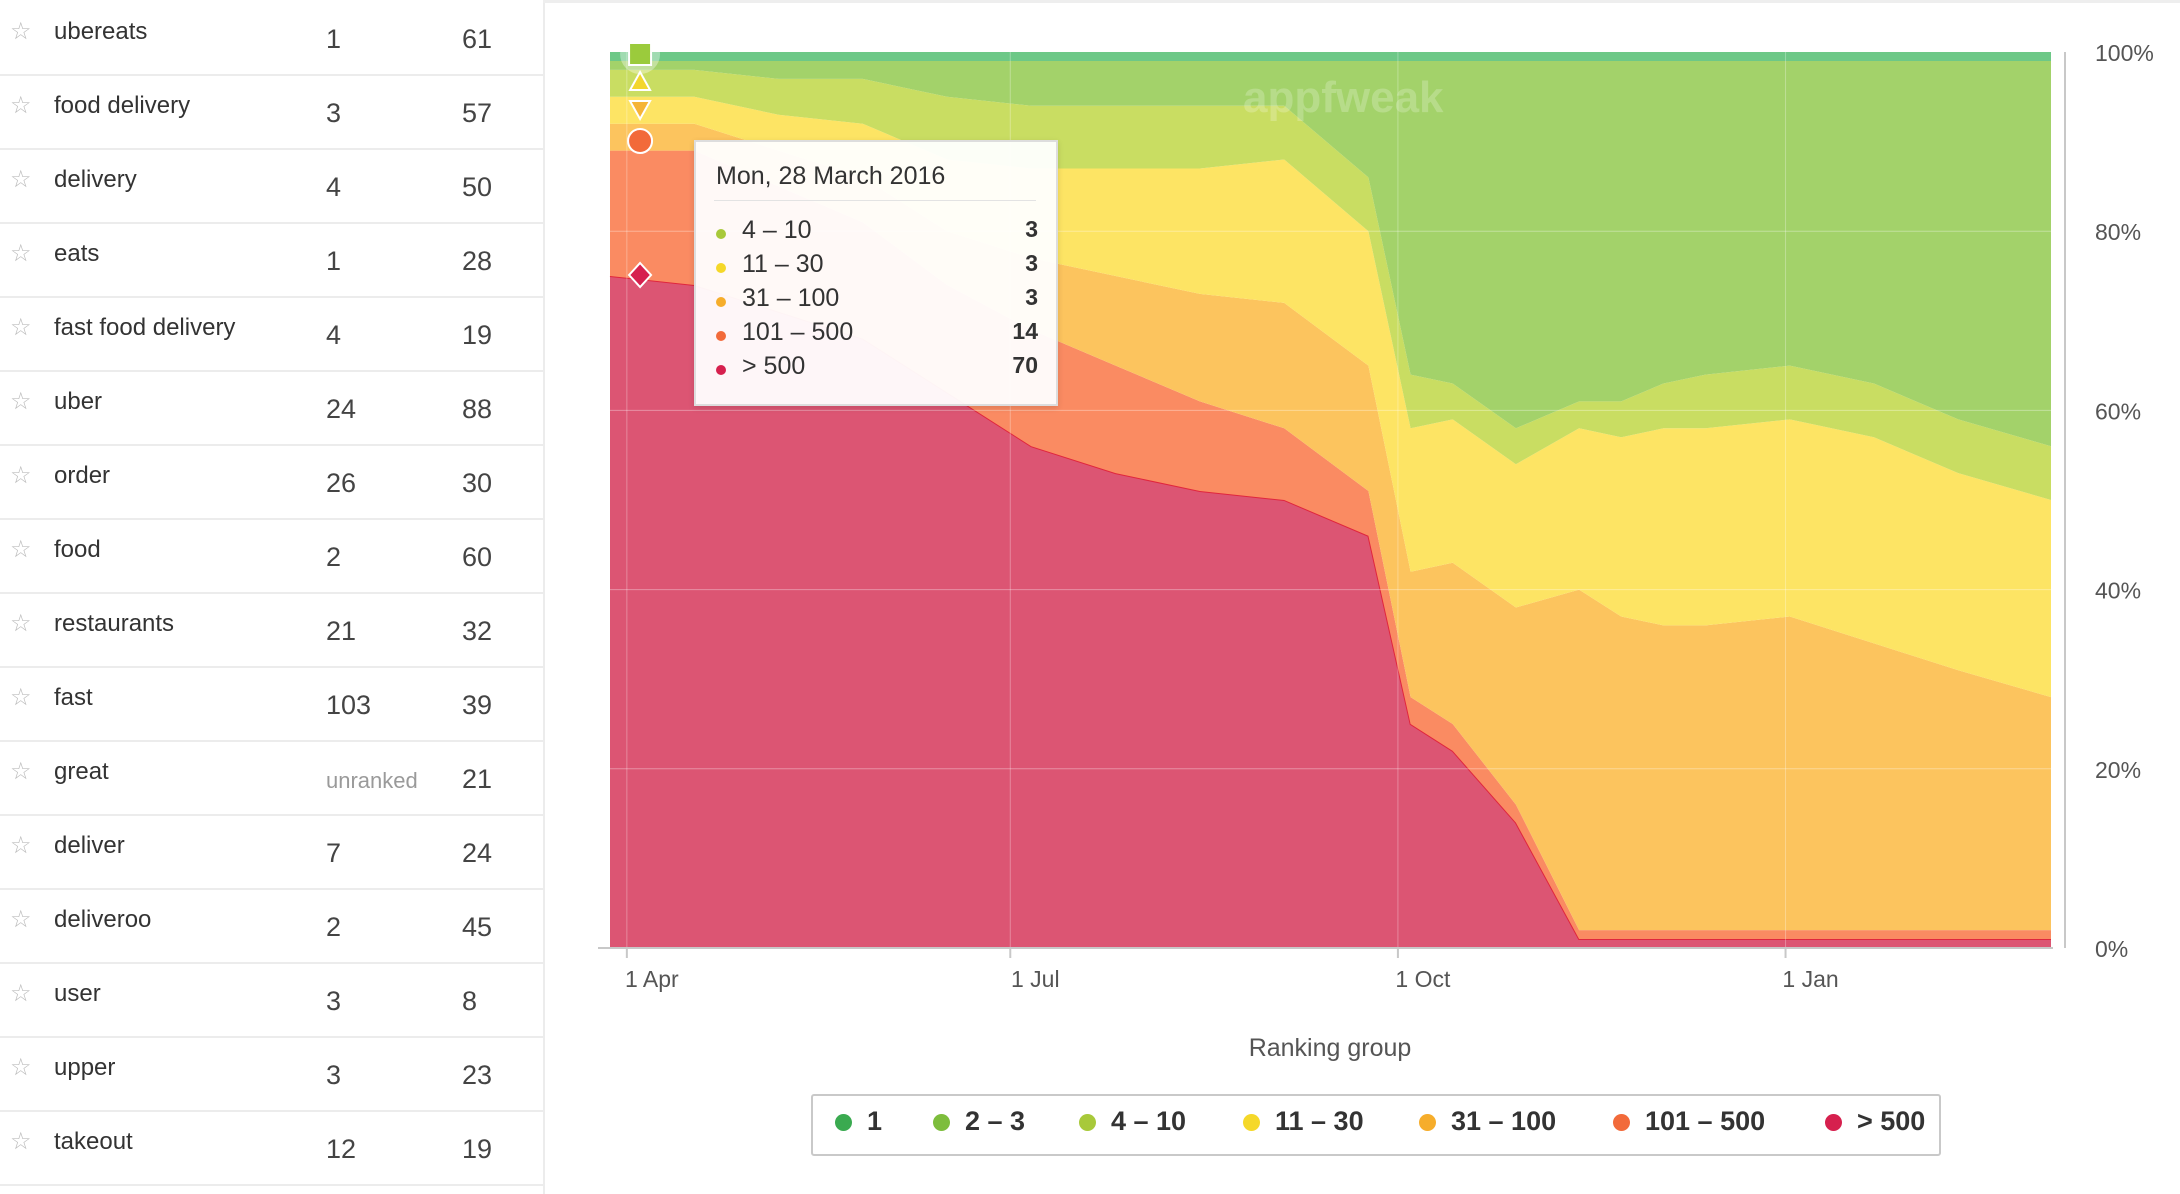  Describe the element at coordinates (271, 704) in the screenshot. I see `keyword-row: ☆ fast 103 39` at that location.